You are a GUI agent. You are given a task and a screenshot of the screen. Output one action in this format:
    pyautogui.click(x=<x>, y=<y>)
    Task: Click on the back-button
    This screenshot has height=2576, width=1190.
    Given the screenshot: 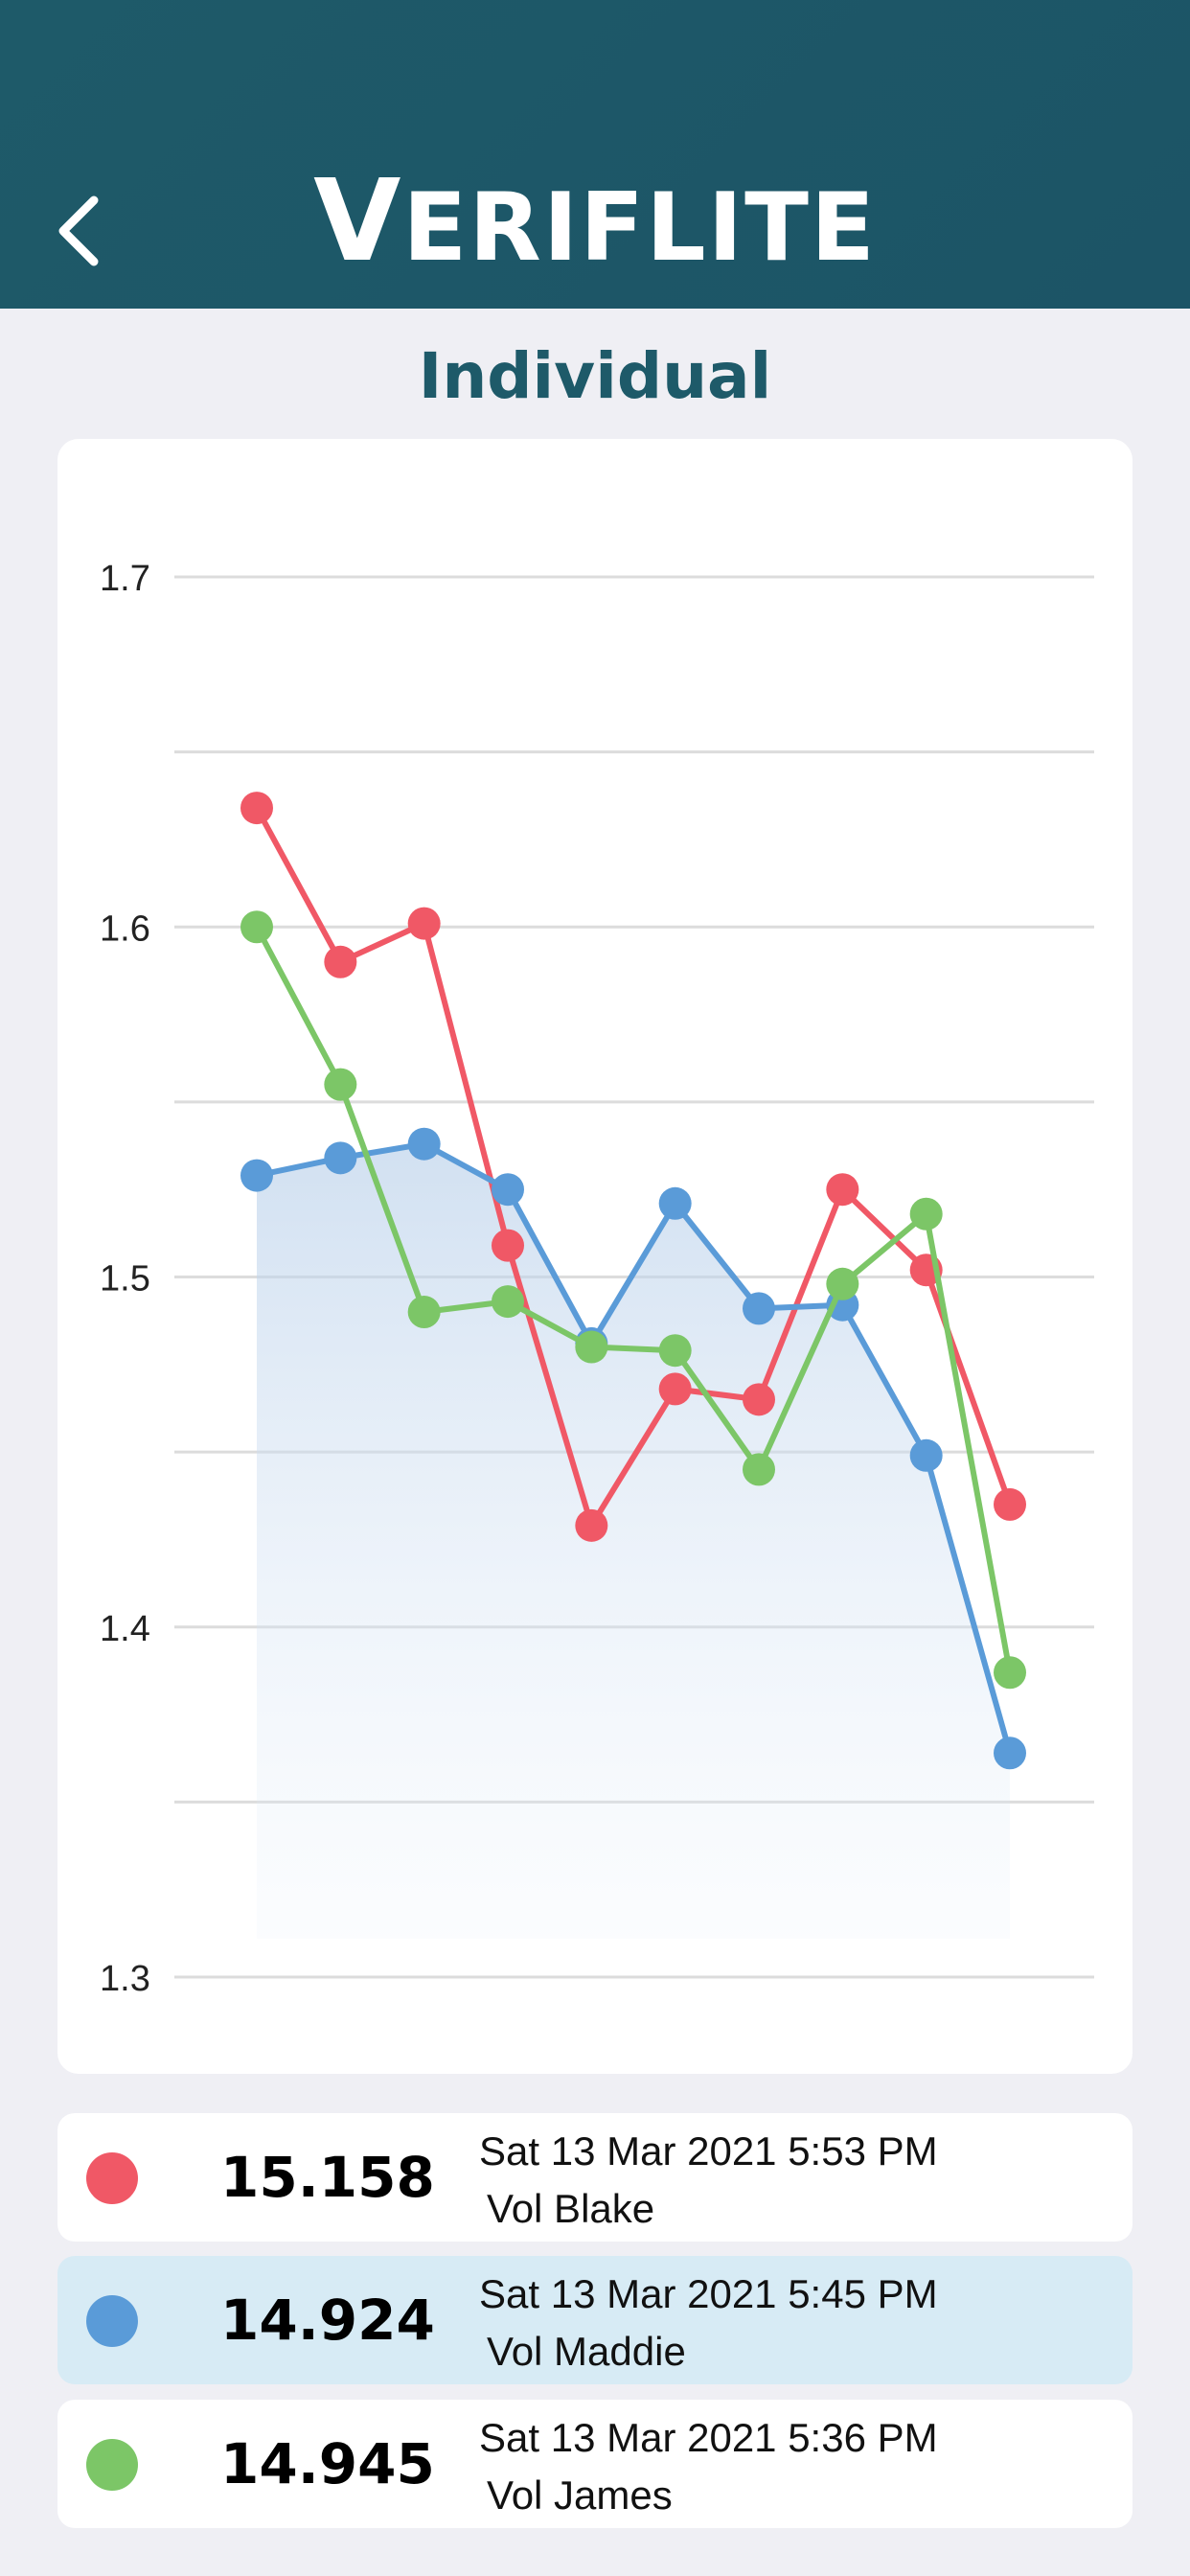 What is the action you would take?
    pyautogui.click(x=80, y=231)
    